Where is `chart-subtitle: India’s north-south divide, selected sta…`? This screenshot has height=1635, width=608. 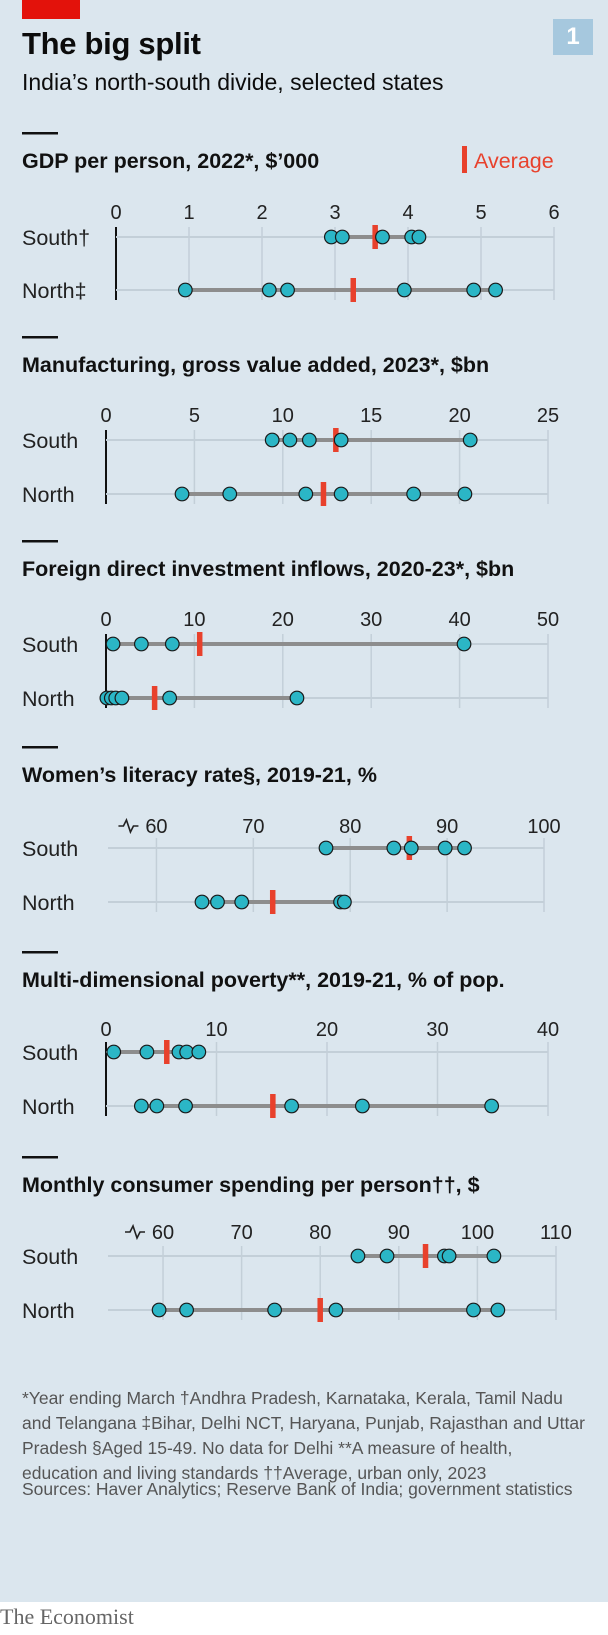 chart-subtitle: India’s north-south divide, selected sta… is located at coordinates (233, 82).